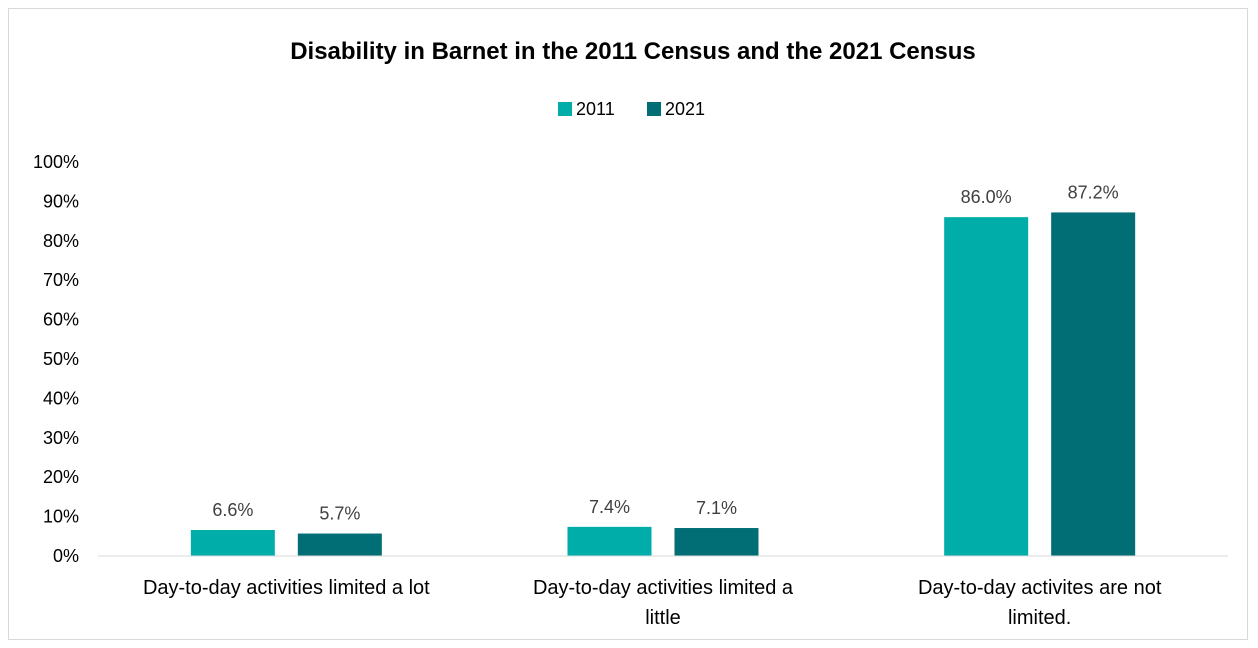 Image resolution: width=1258 pixels, height=648 pixels. What do you see at coordinates (66, 556) in the screenshot?
I see `y-tick-label: 0%` at bounding box center [66, 556].